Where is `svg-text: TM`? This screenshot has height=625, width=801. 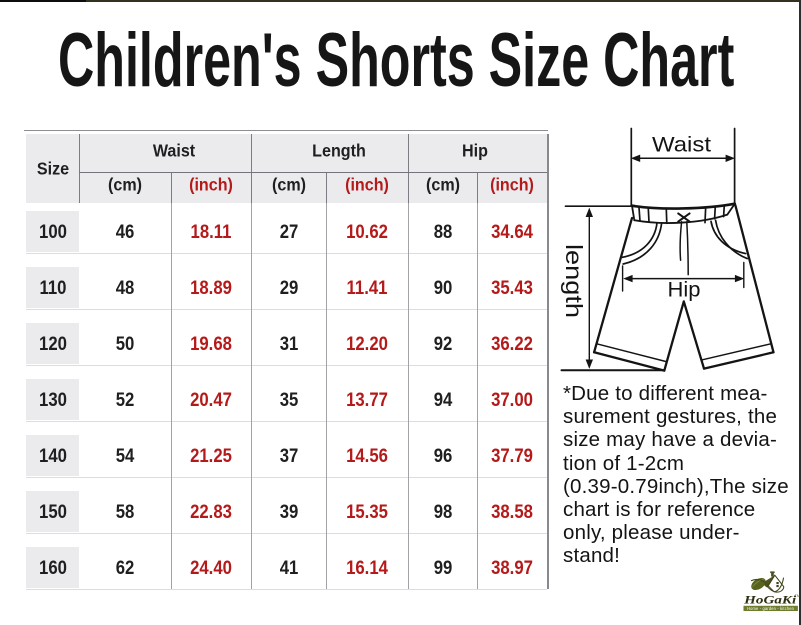
svg-text: TM is located at coordinates (797, 596).